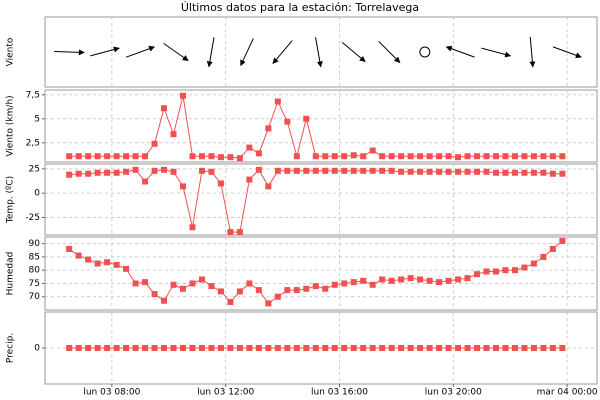  I want to click on y-tick-label: 85, so click(34, 257).